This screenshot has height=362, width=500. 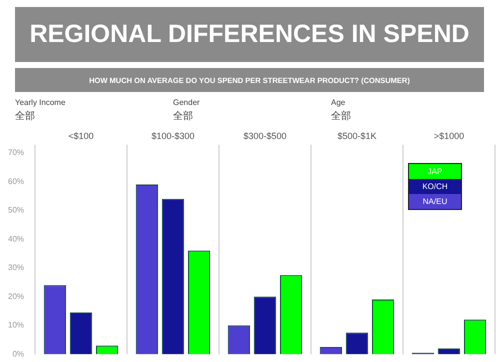 What do you see at coordinates (186, 102) in the screenshot?
I see `text: Gender` at bounding box center [186, 102].